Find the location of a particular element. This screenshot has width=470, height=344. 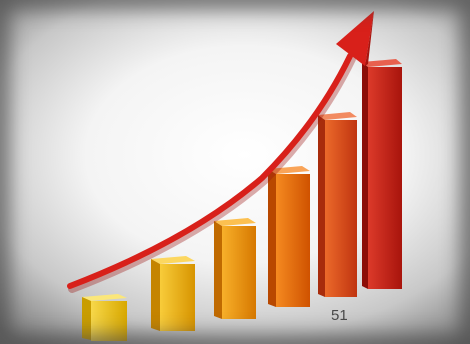

page-number: 51 is located at coordinates (339, 315).